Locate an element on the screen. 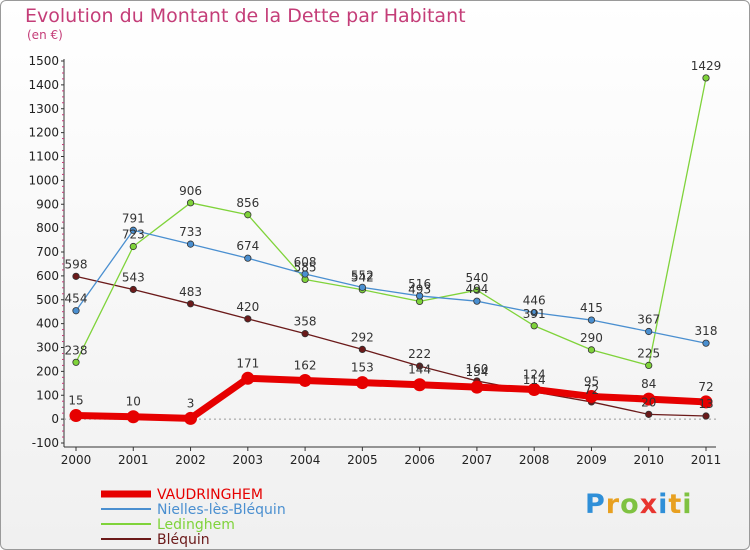 This screenshot has width=750, height=550. data-label: 516 is located at coordinates (419, 284).